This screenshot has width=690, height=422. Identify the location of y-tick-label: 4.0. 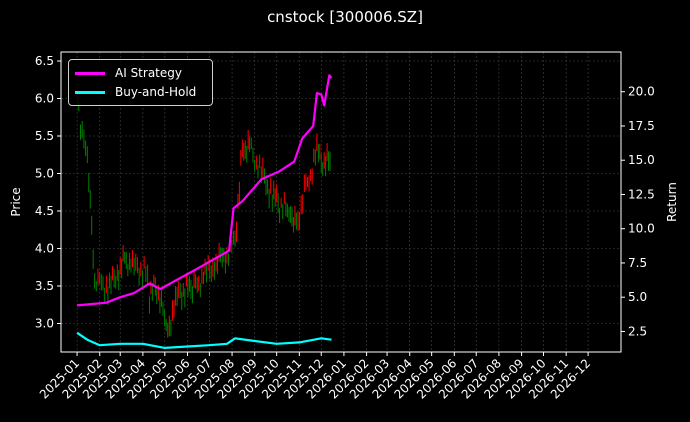
(44, 249).